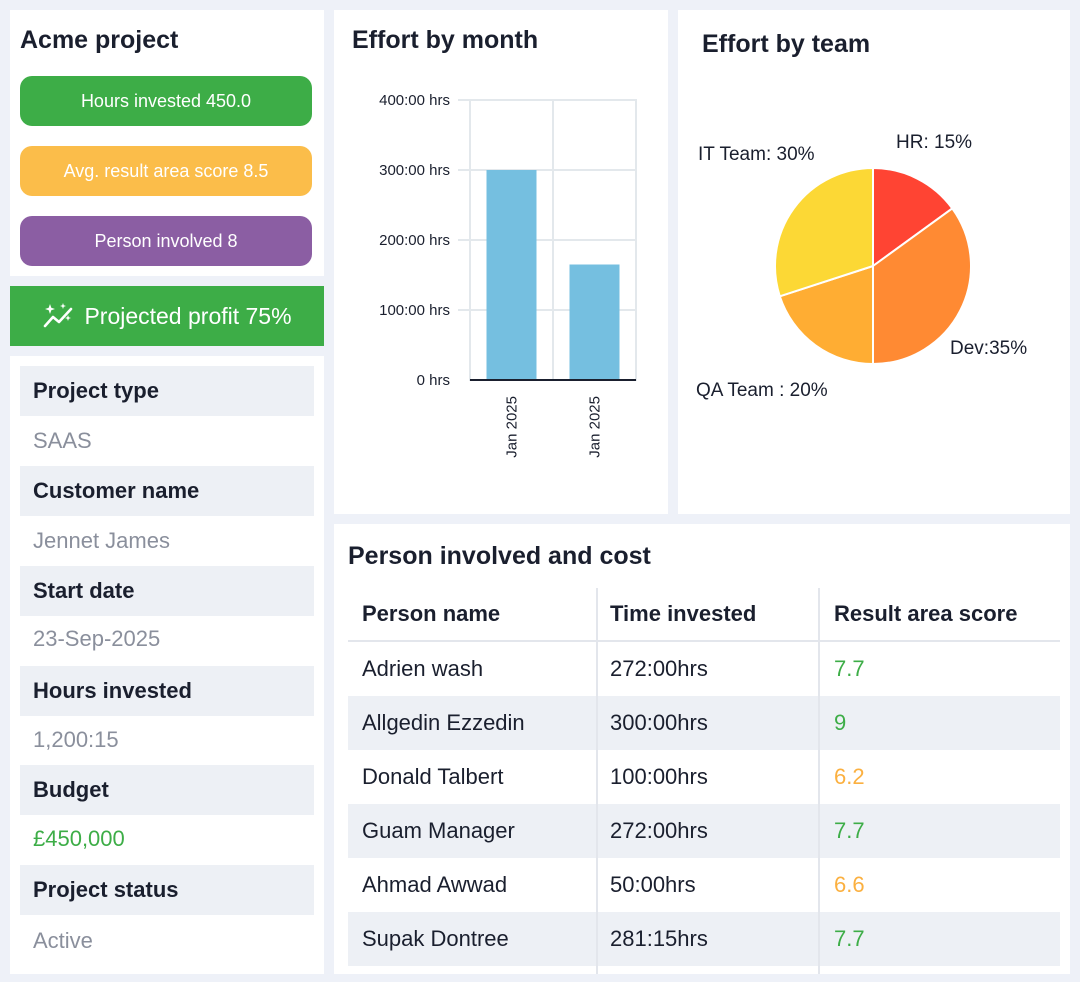 The width and height of the screenshot is (1080, 982). What do you see at coordinates (786, 44) in the screenshot?
I see `effort-by-team-title: Effort by team` at bounding box center [786, 44].